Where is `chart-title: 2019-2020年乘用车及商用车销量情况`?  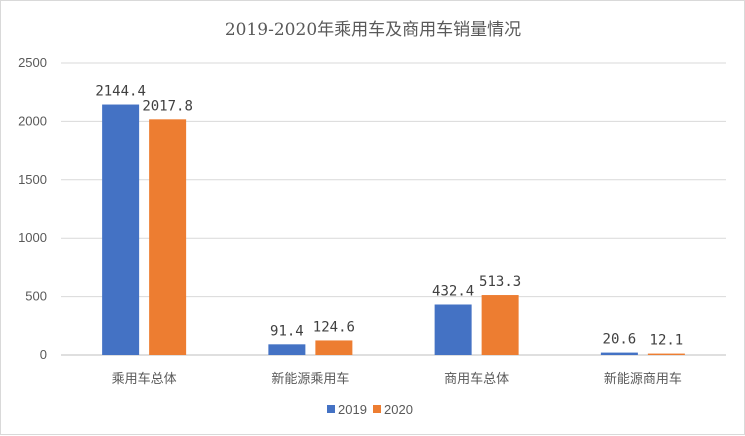 chart-title: 2019-2020年乘用车及商用车销量情况 is located at coordinates (373, 30).